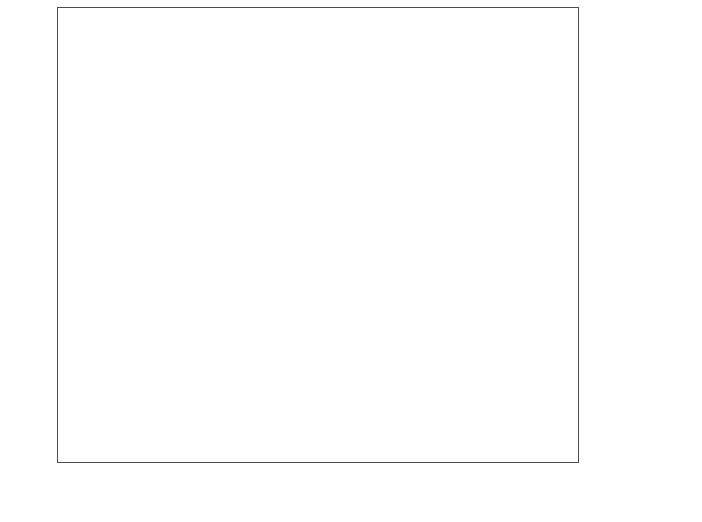 This screenshot has height=522, width=702. I want to click on legend-colorbar, so click(620, 251).